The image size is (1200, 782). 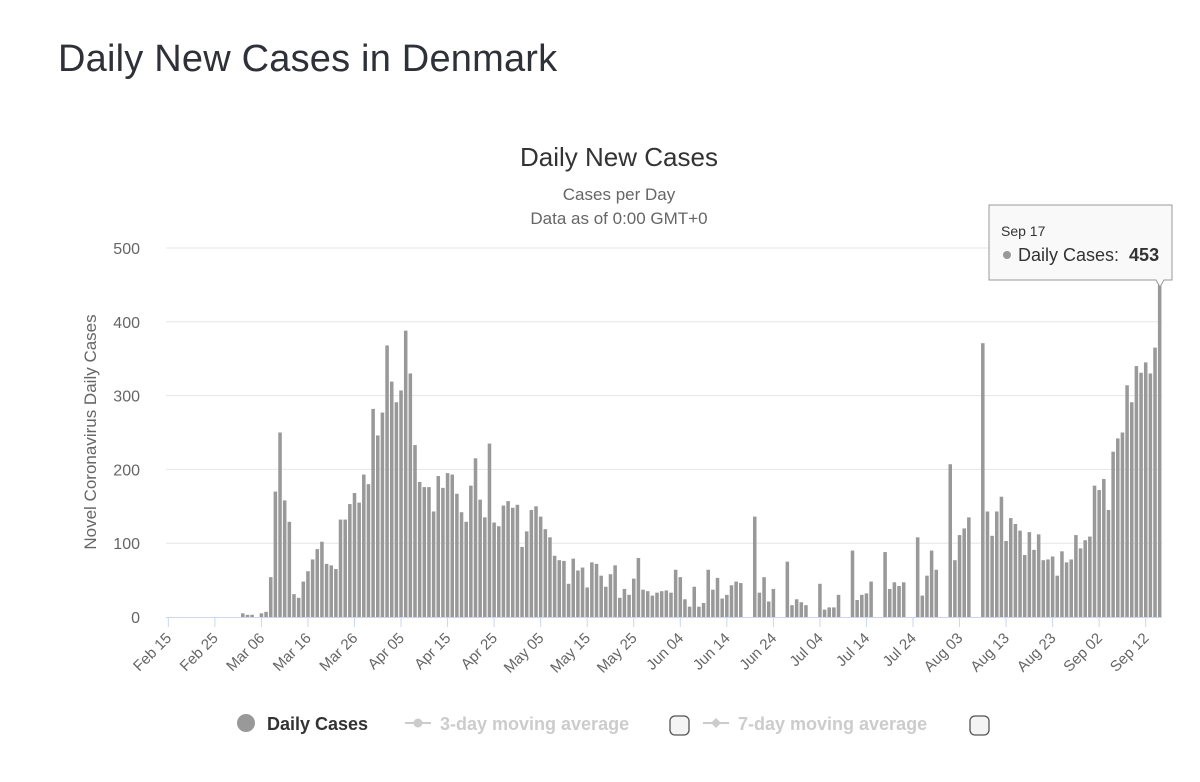 I want to click on legend-item-3-day-average: 3-day moving average, so click(x=517, y=724).